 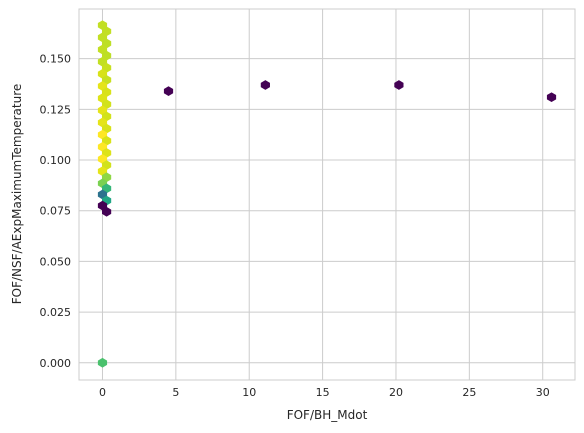 What do you see at coordinates (469, 392) in the screenshot?
I see `x-tick-label: 25` at bounding box center [469, 392].